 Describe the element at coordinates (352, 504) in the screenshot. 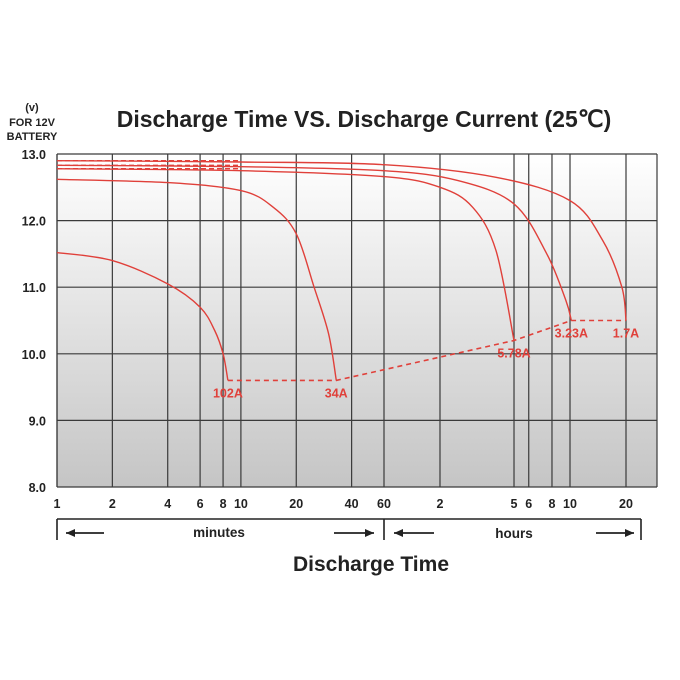

I see `x-tick-label: 40` at that location.